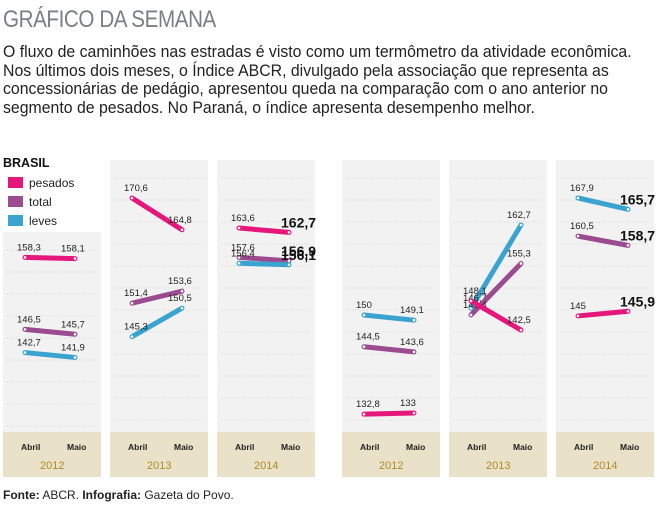 The width and height of the screenshot is (660, 506). Describe the element at coordinates (266, 296) in the screenshot. I see `panel-brasil-2014` at that location.